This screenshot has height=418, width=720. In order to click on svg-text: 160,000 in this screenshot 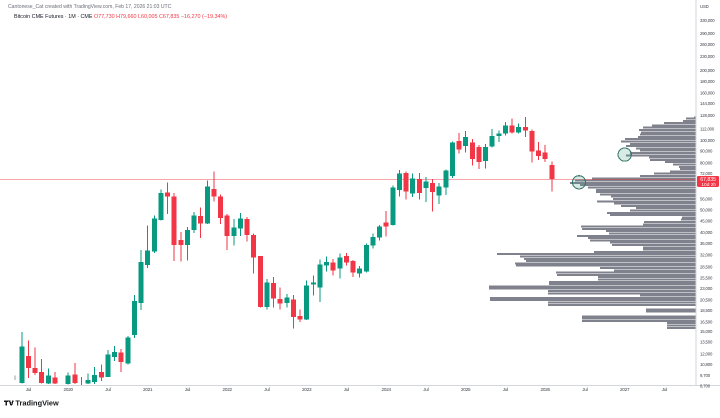, I will do `click(707, 93)`.